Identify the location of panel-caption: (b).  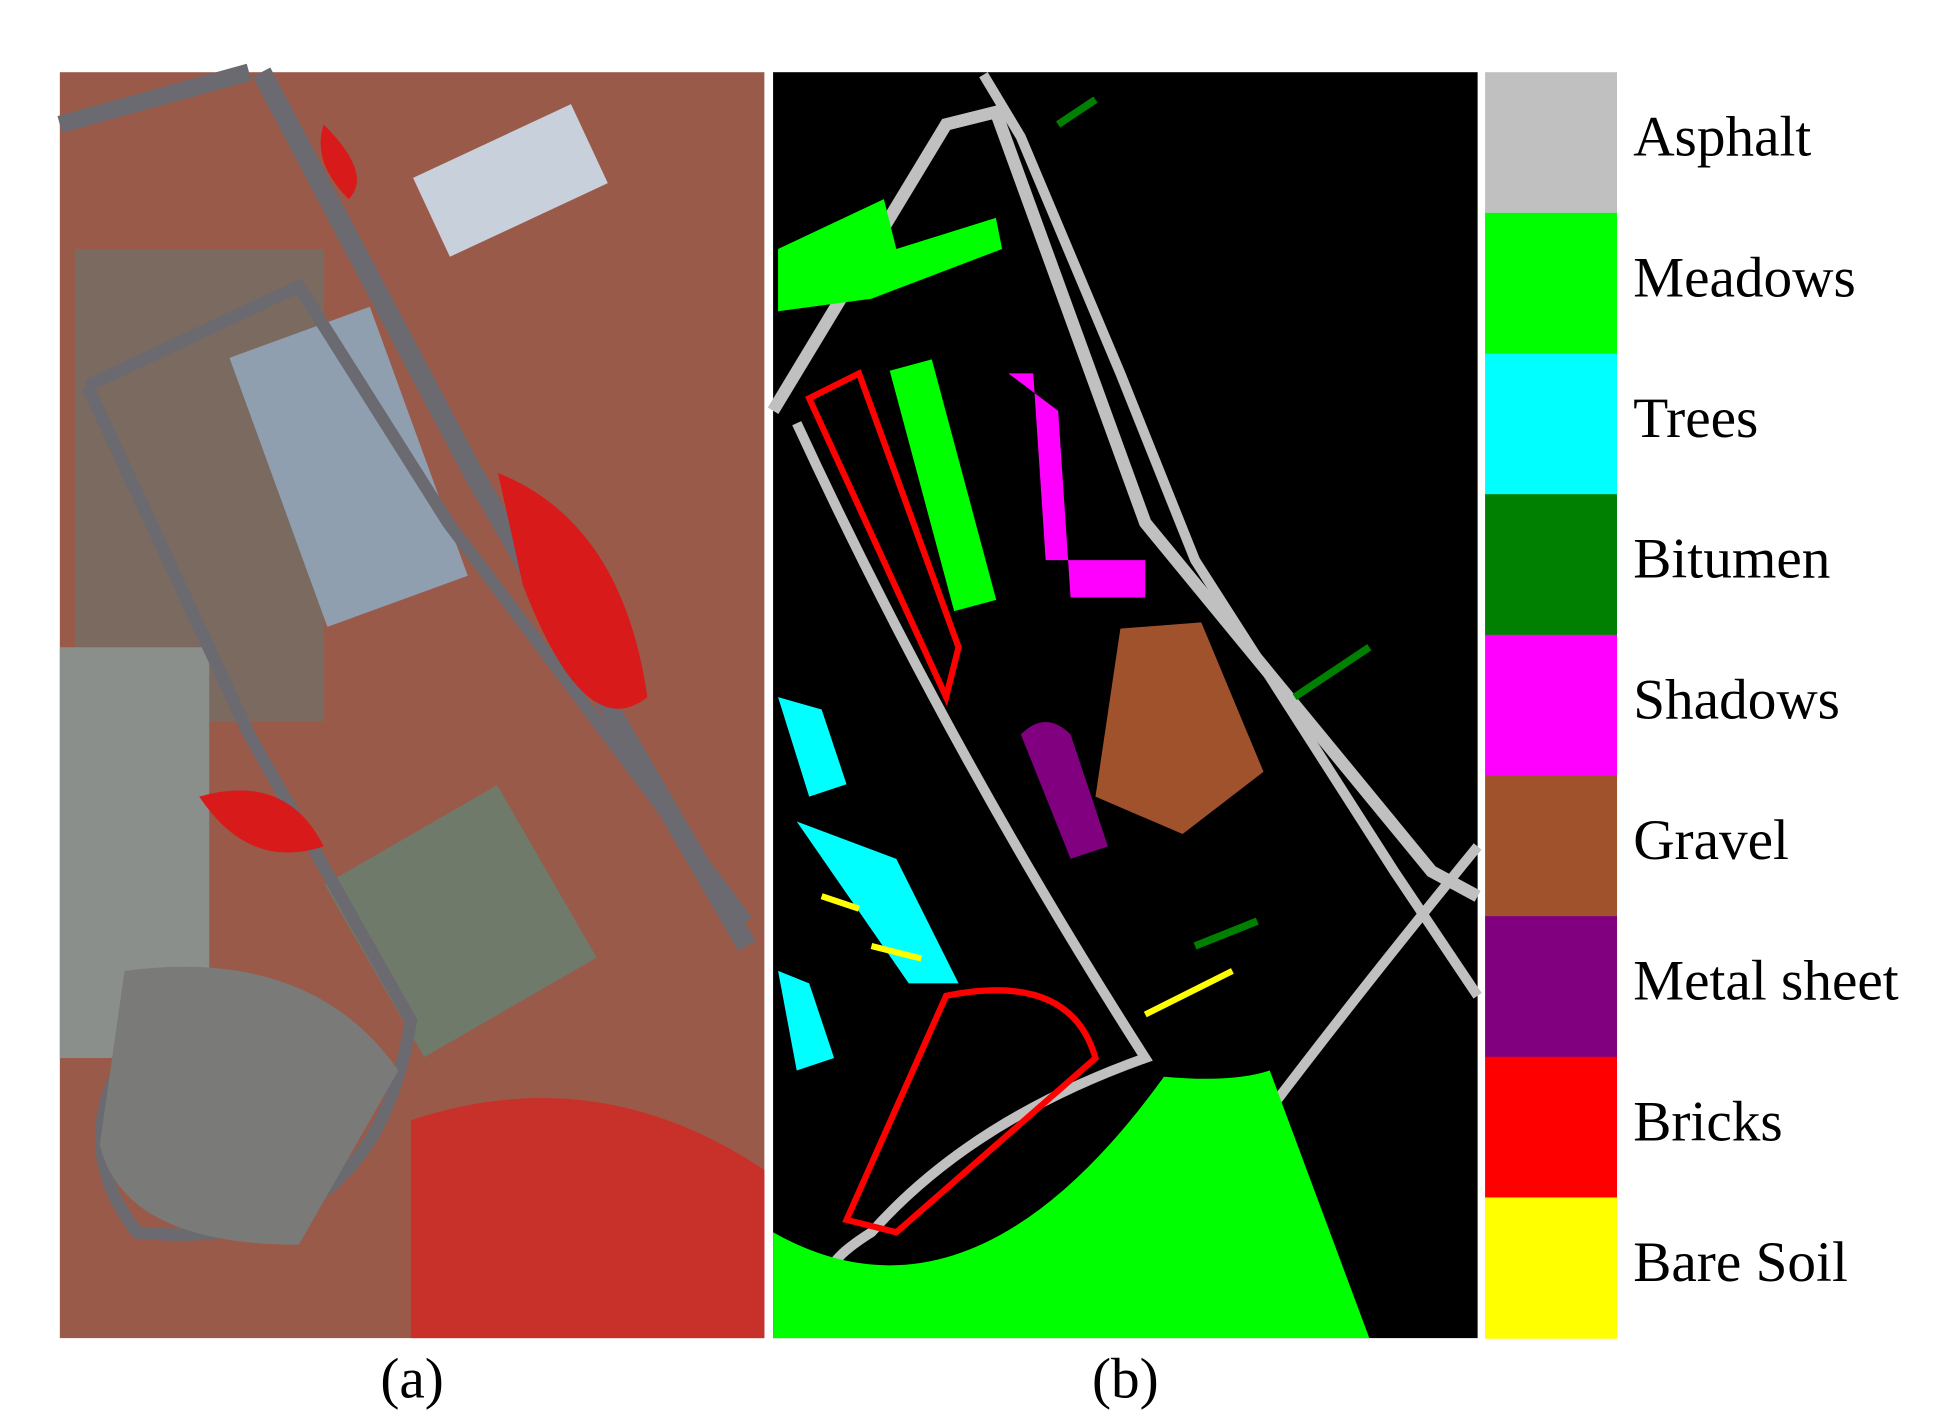
(1125, 1378).